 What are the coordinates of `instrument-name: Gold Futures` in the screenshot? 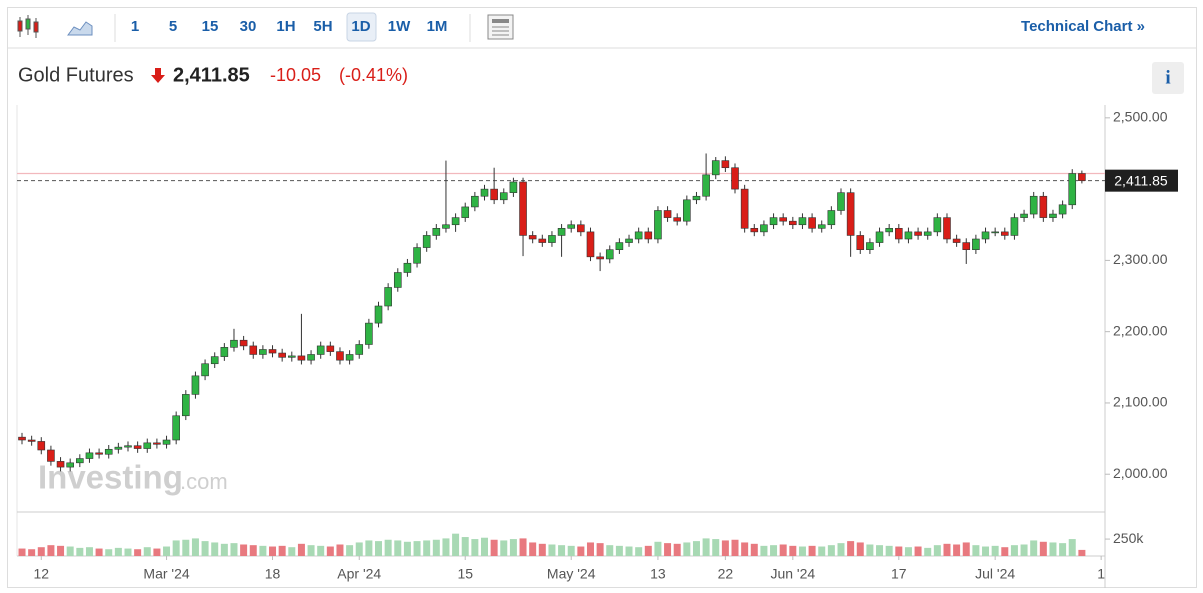 It's located at (76, 75).